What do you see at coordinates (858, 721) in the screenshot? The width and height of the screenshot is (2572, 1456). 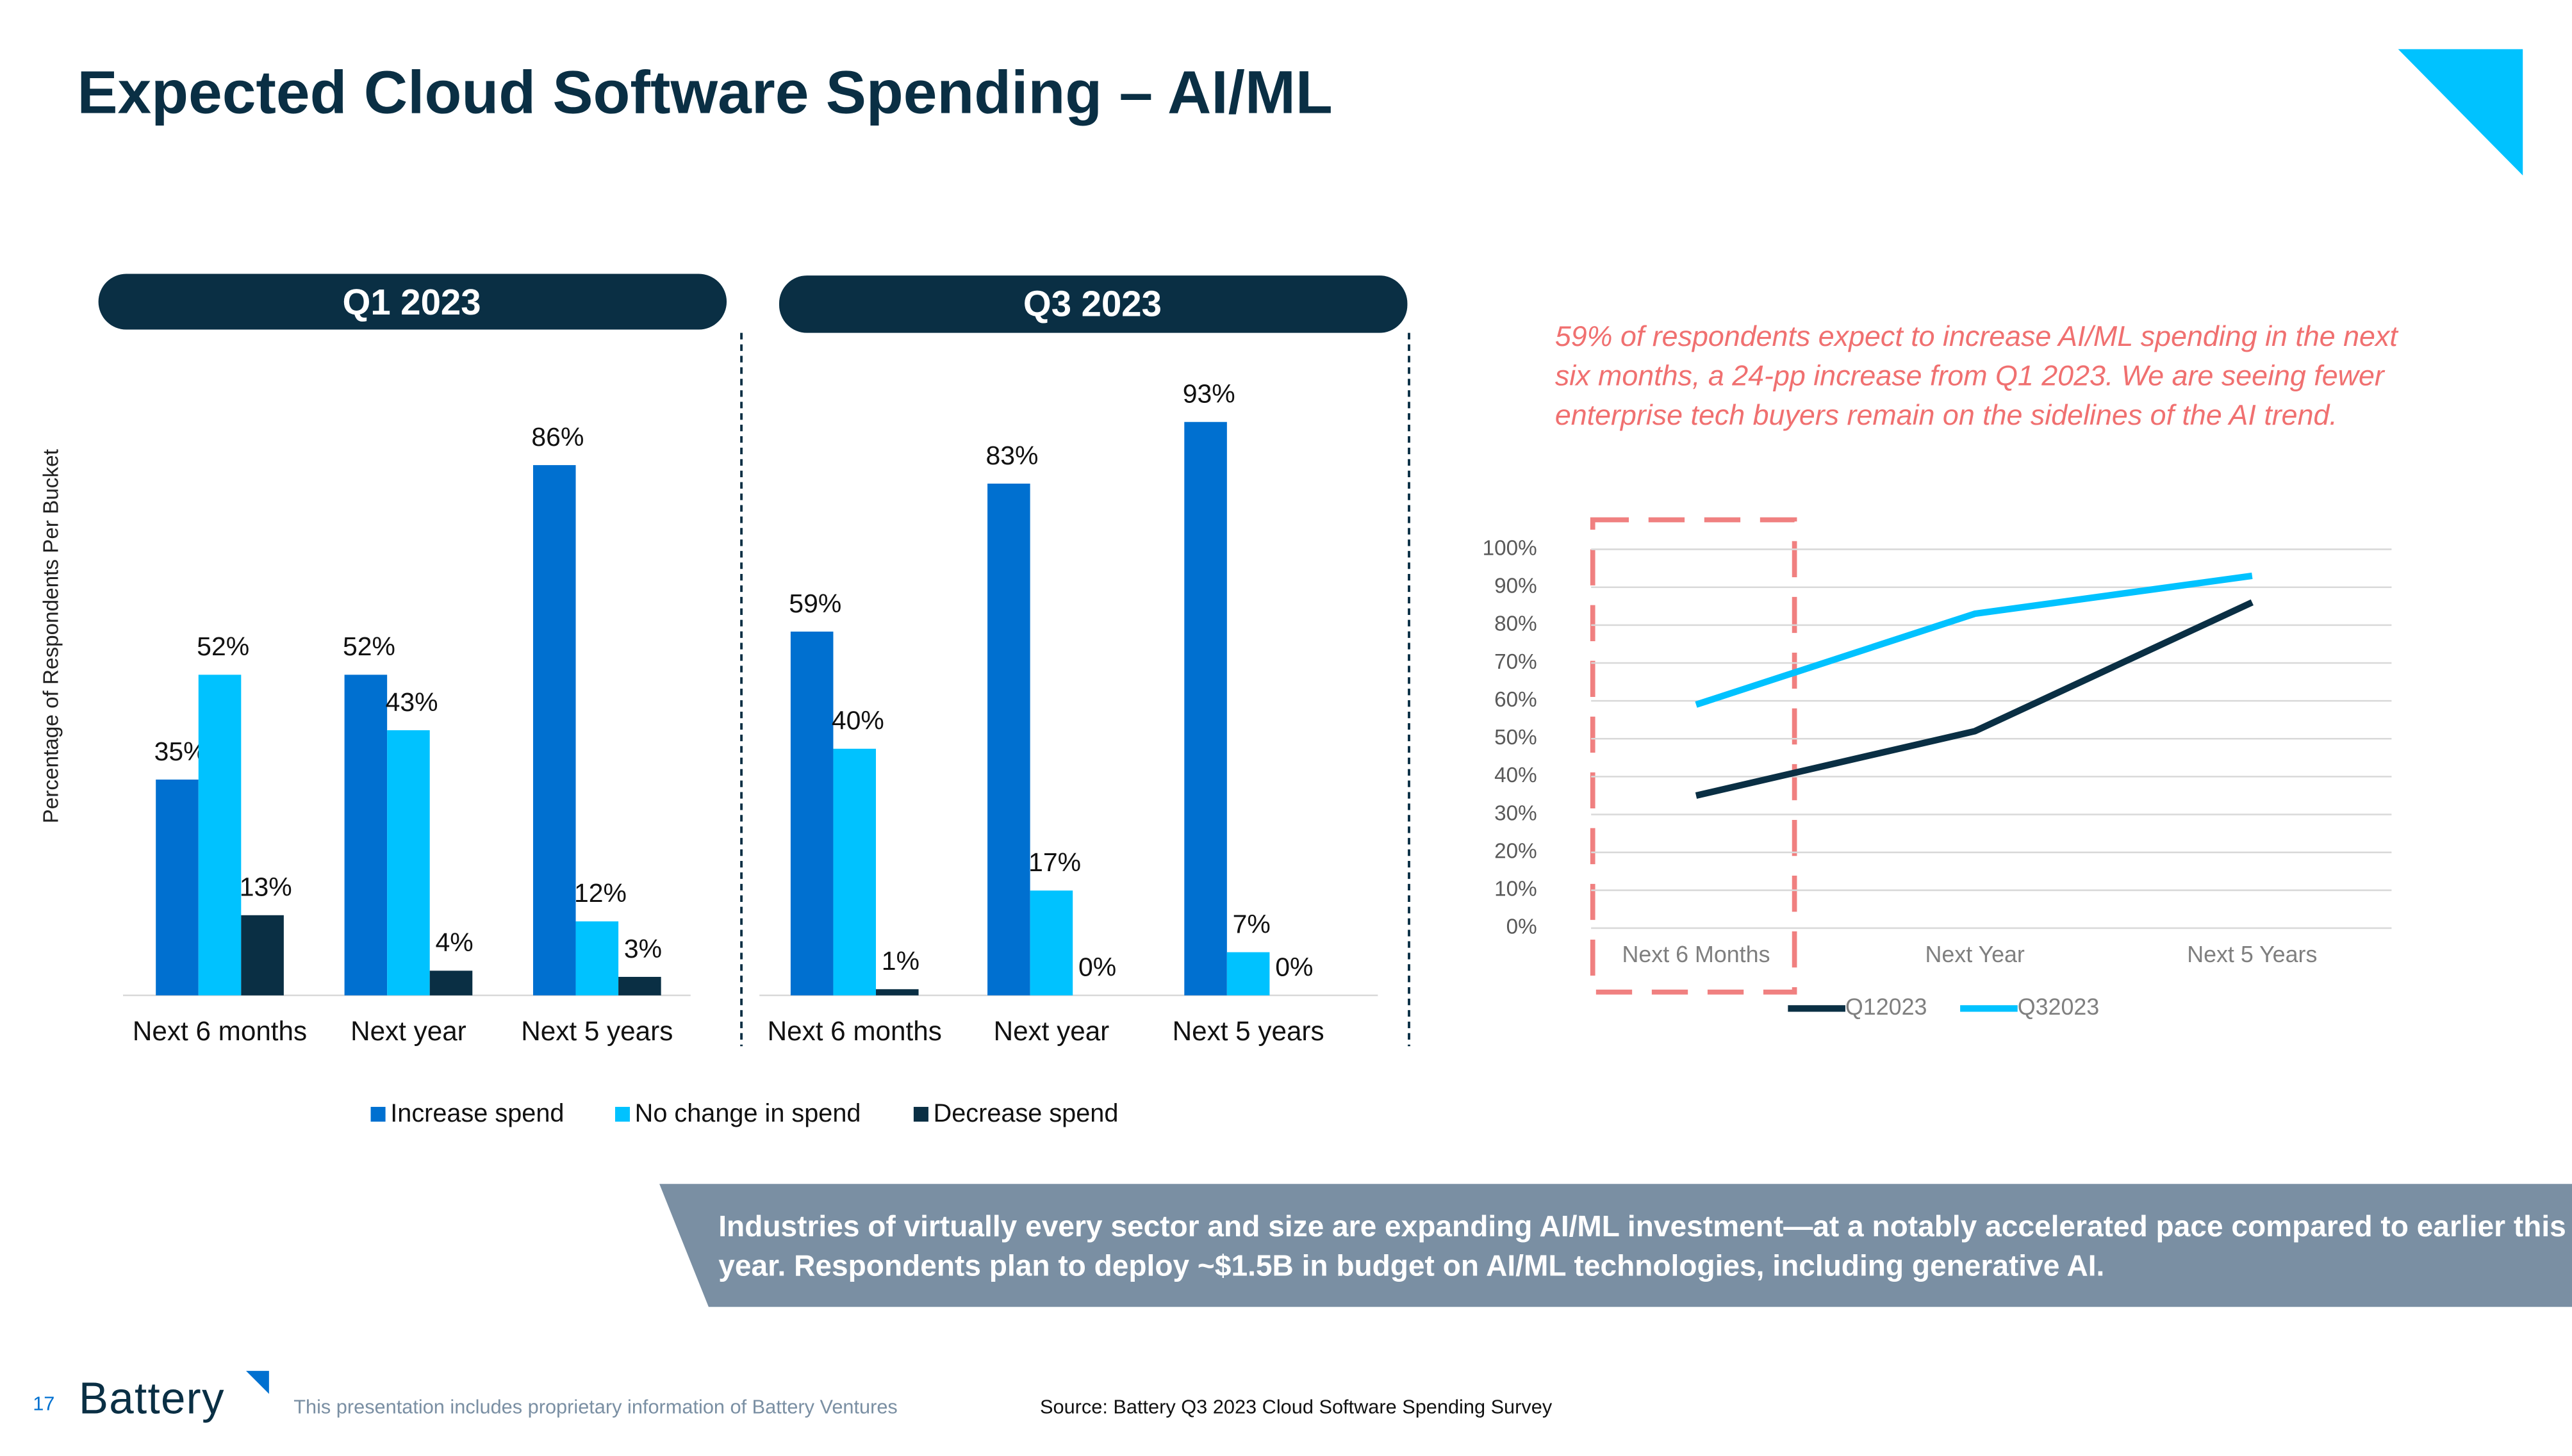 I see `value-label: 40%` at bounding box center [858, 721].